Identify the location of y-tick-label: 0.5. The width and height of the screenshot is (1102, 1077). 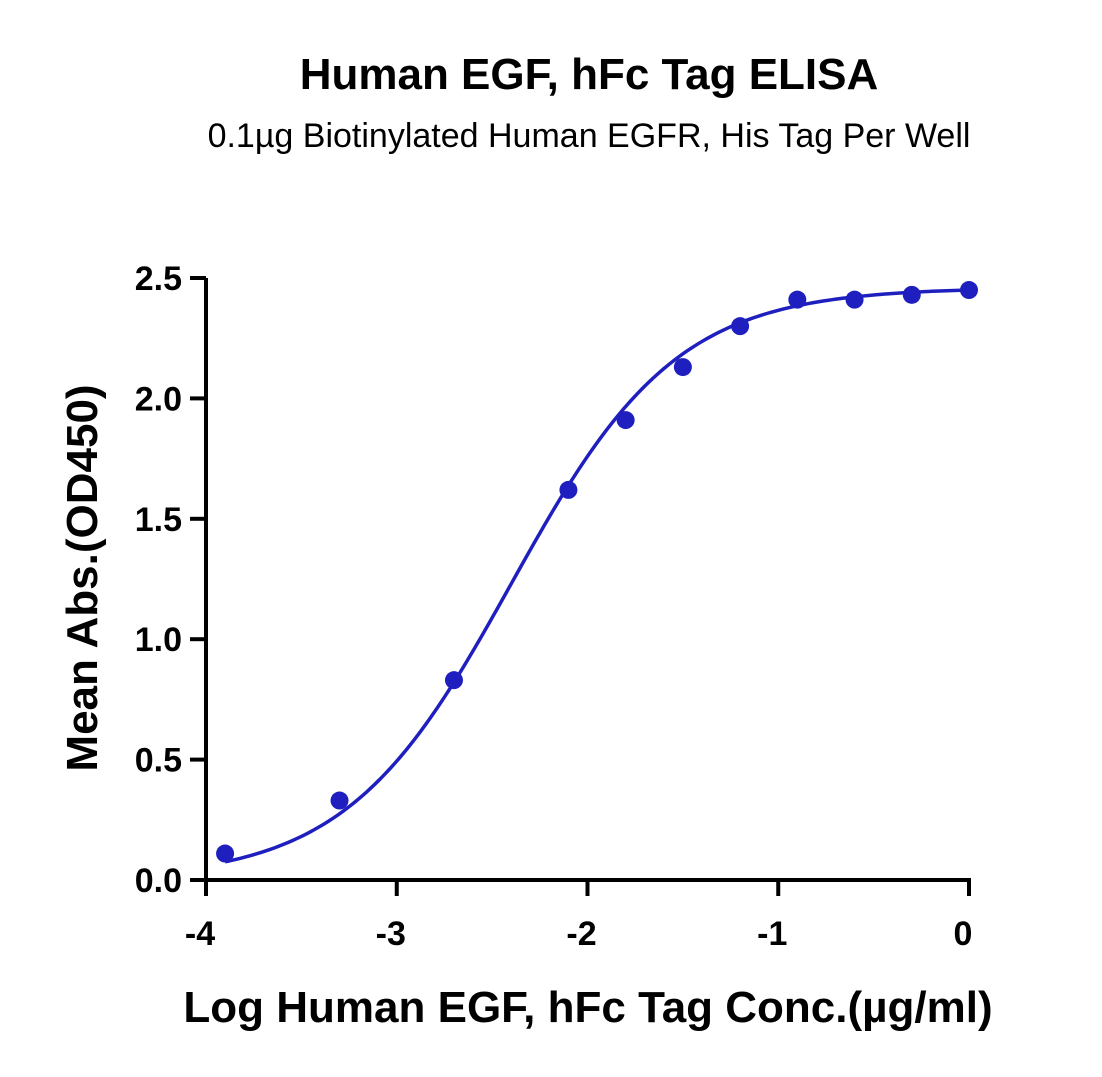
(158, 761).